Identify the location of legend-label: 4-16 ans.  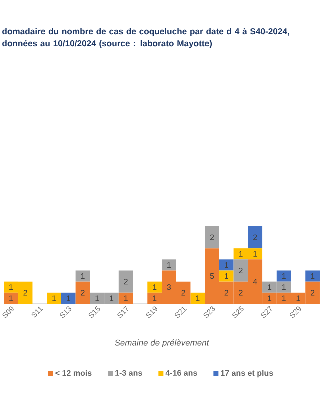
(182, 373).